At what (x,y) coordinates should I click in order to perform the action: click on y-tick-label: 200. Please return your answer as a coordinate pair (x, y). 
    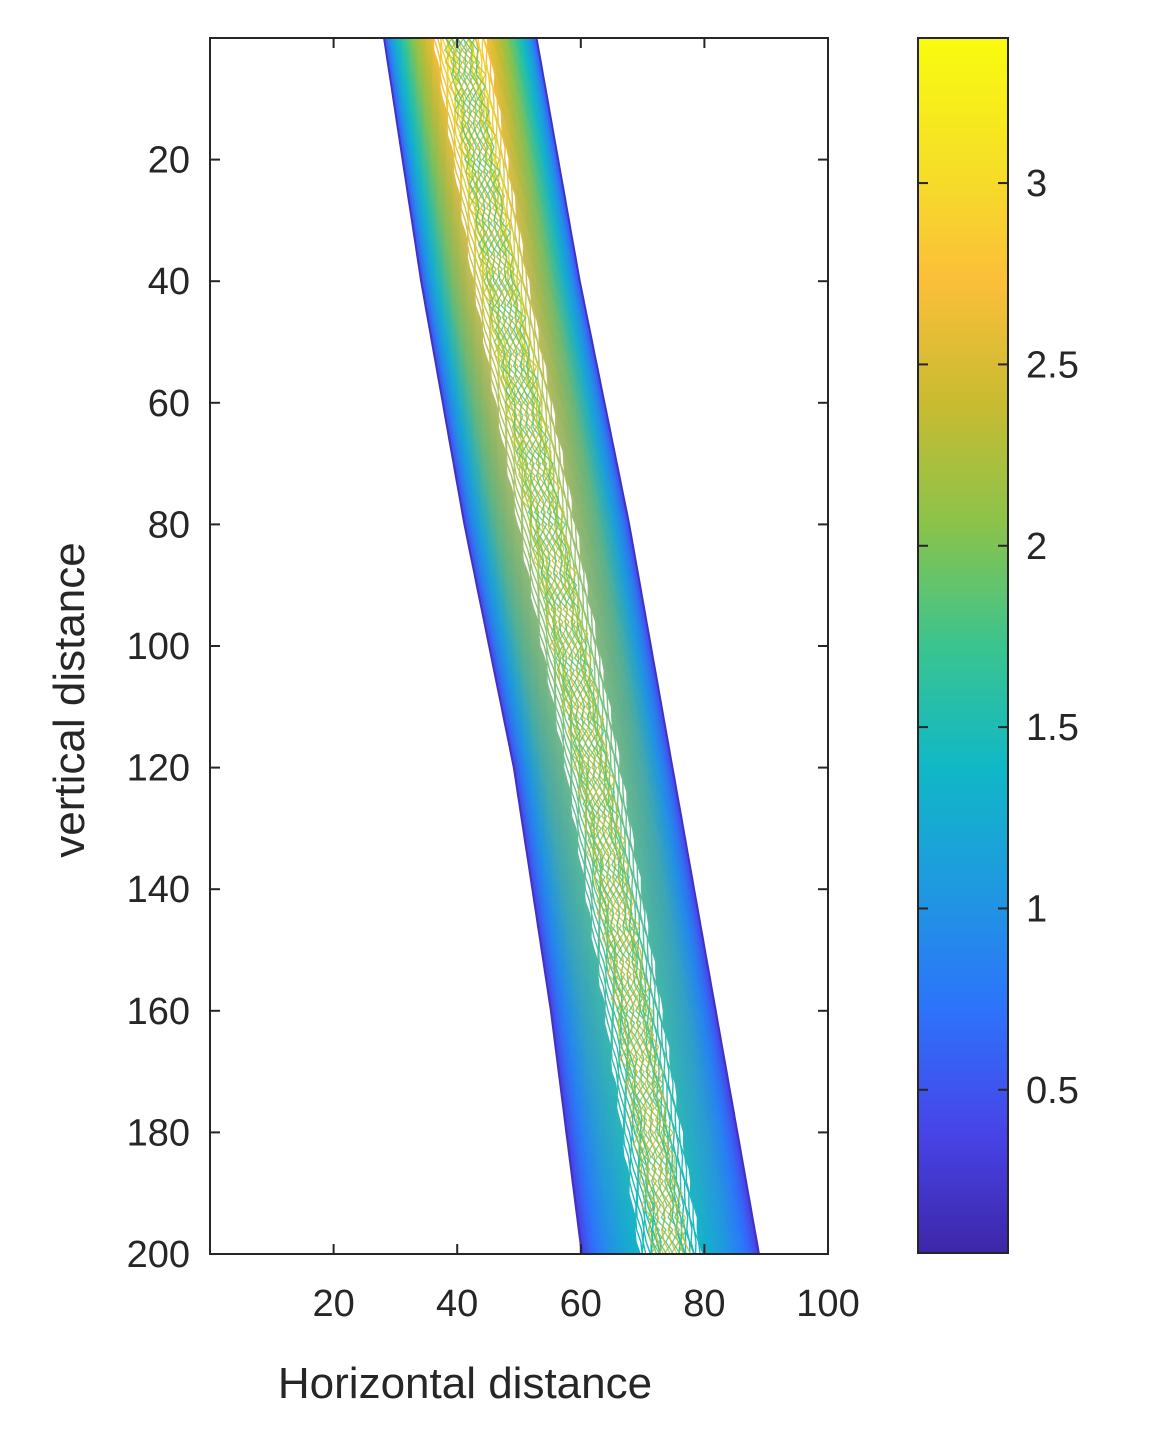
    Looking at the image, I should click on (158, 1255).